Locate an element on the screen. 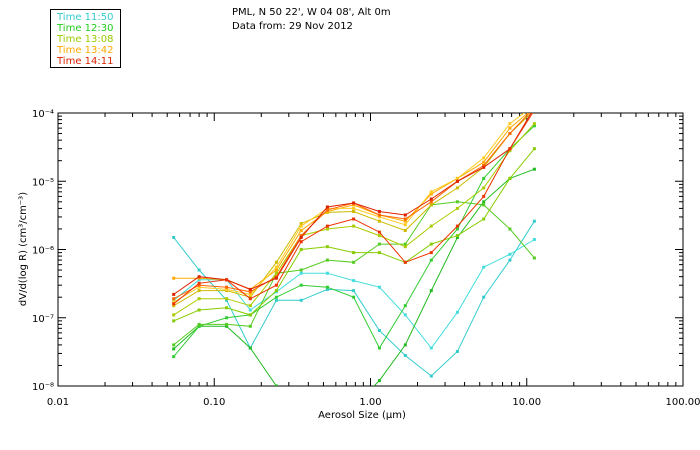 Image resolution: width=700 pixels, height=450 pixels. x-tick-label: 0.01 is located at coordinates (58, 402).